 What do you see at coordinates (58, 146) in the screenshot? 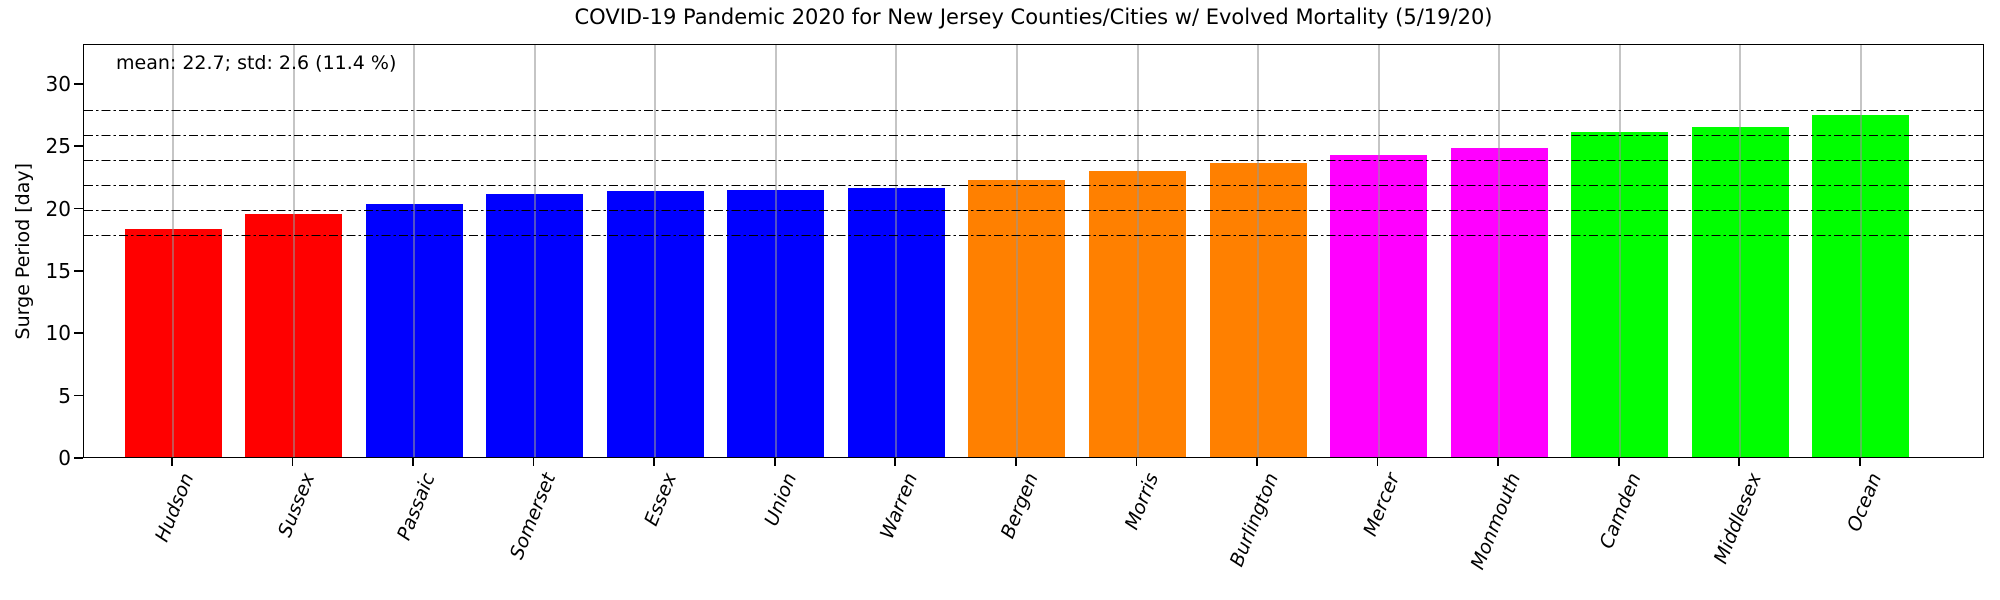
I see `y-tick-label: 25` at bounding box center [58, 146].